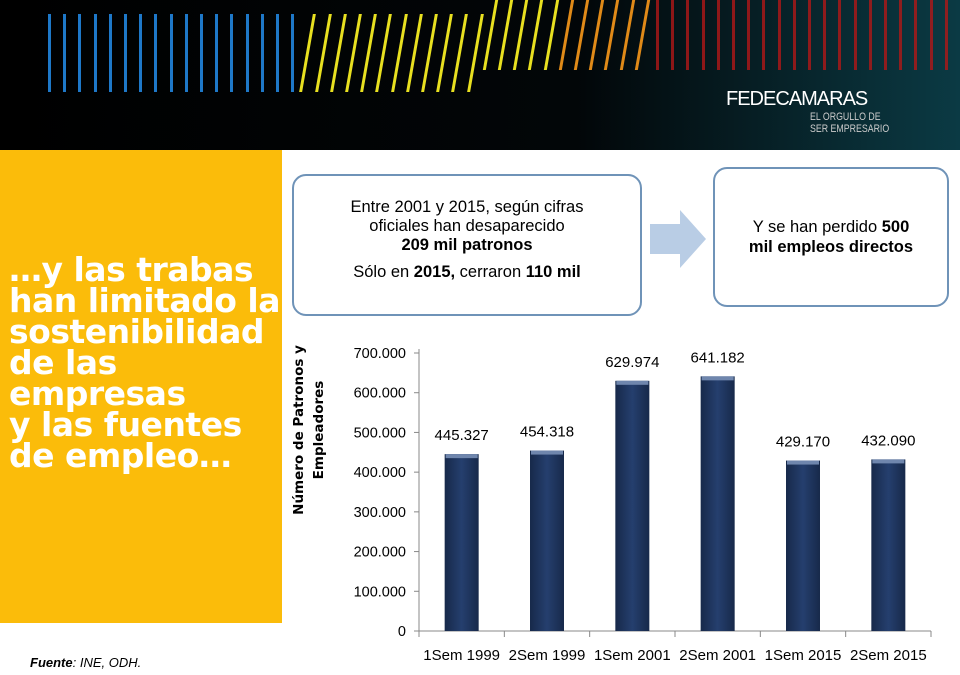  What do you see at coordinates (63, 362) in the screenshot?
I see `headline-line: de las` at bounding box center [63, 362].